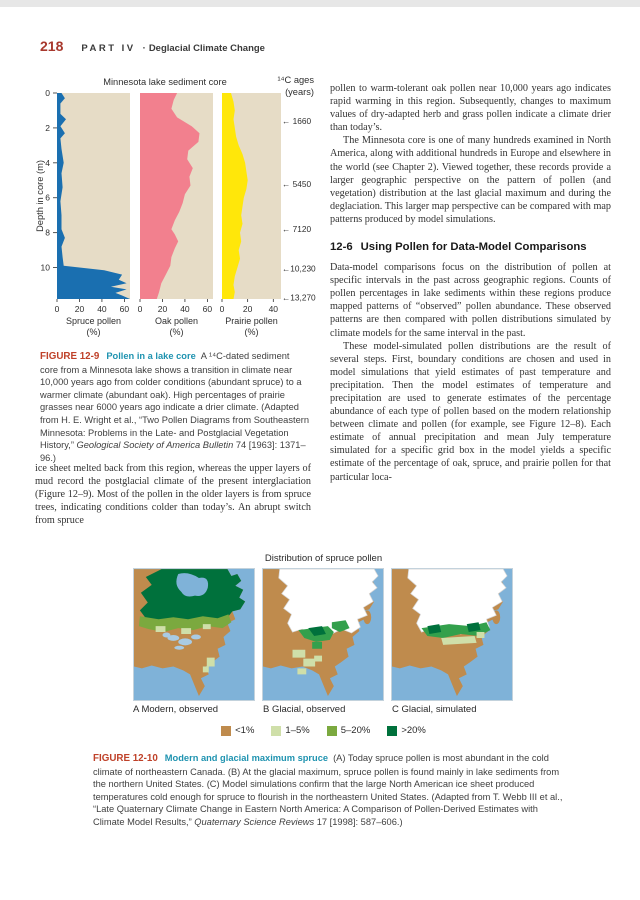 Image resolution: width=640 pixels, height=900 pixels. I want to click on page-number: 218, so click(52, 46).